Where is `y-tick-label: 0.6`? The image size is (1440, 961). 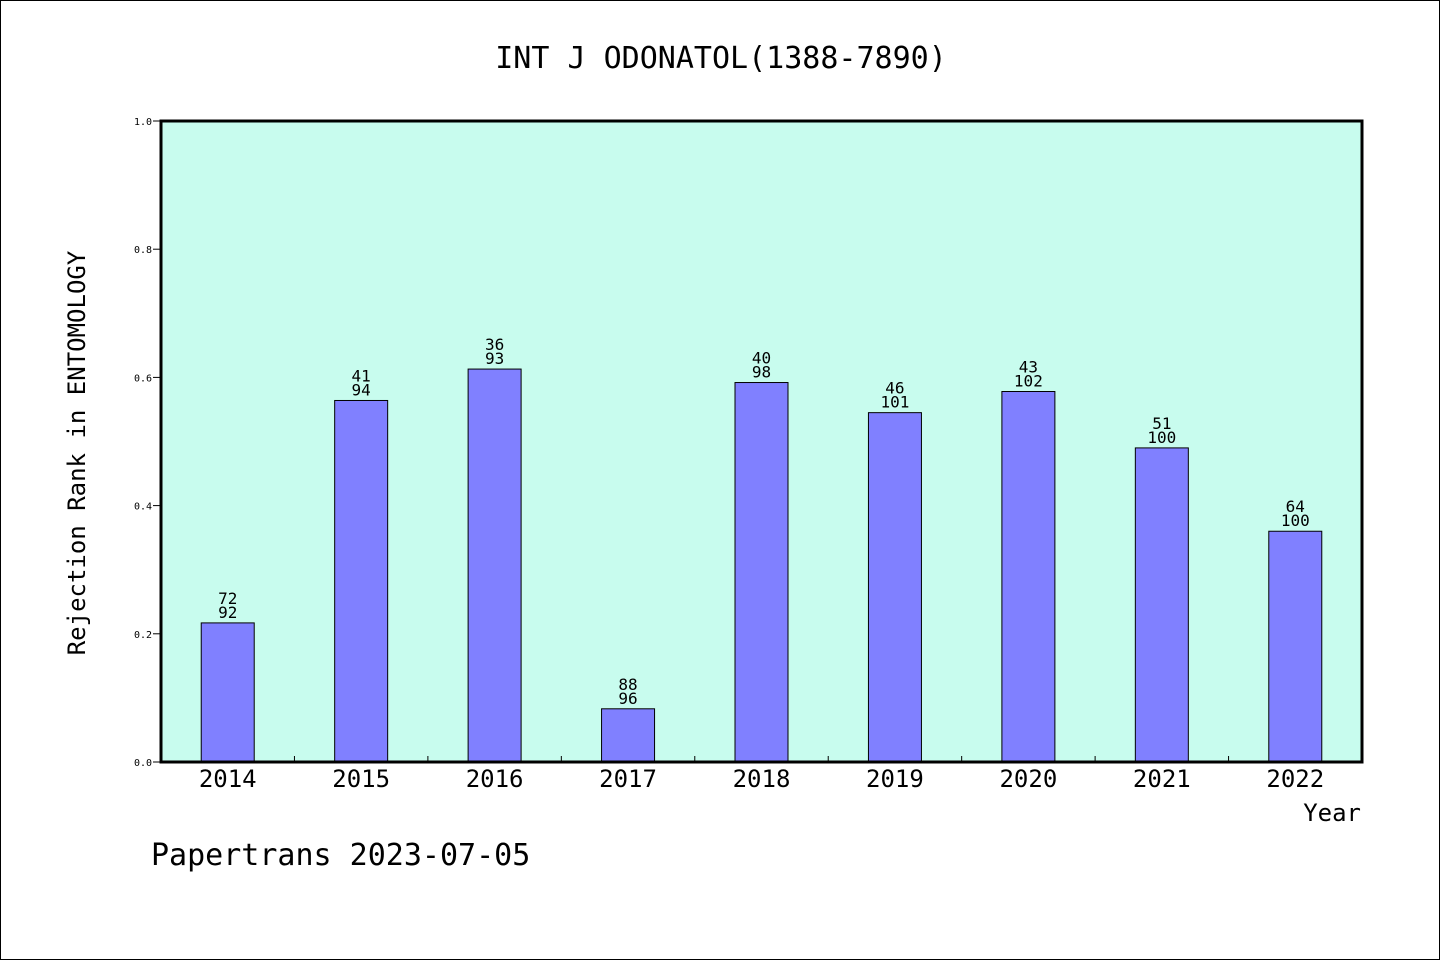
y-tick-label: 0.6 is located at coordinates (143, 378).